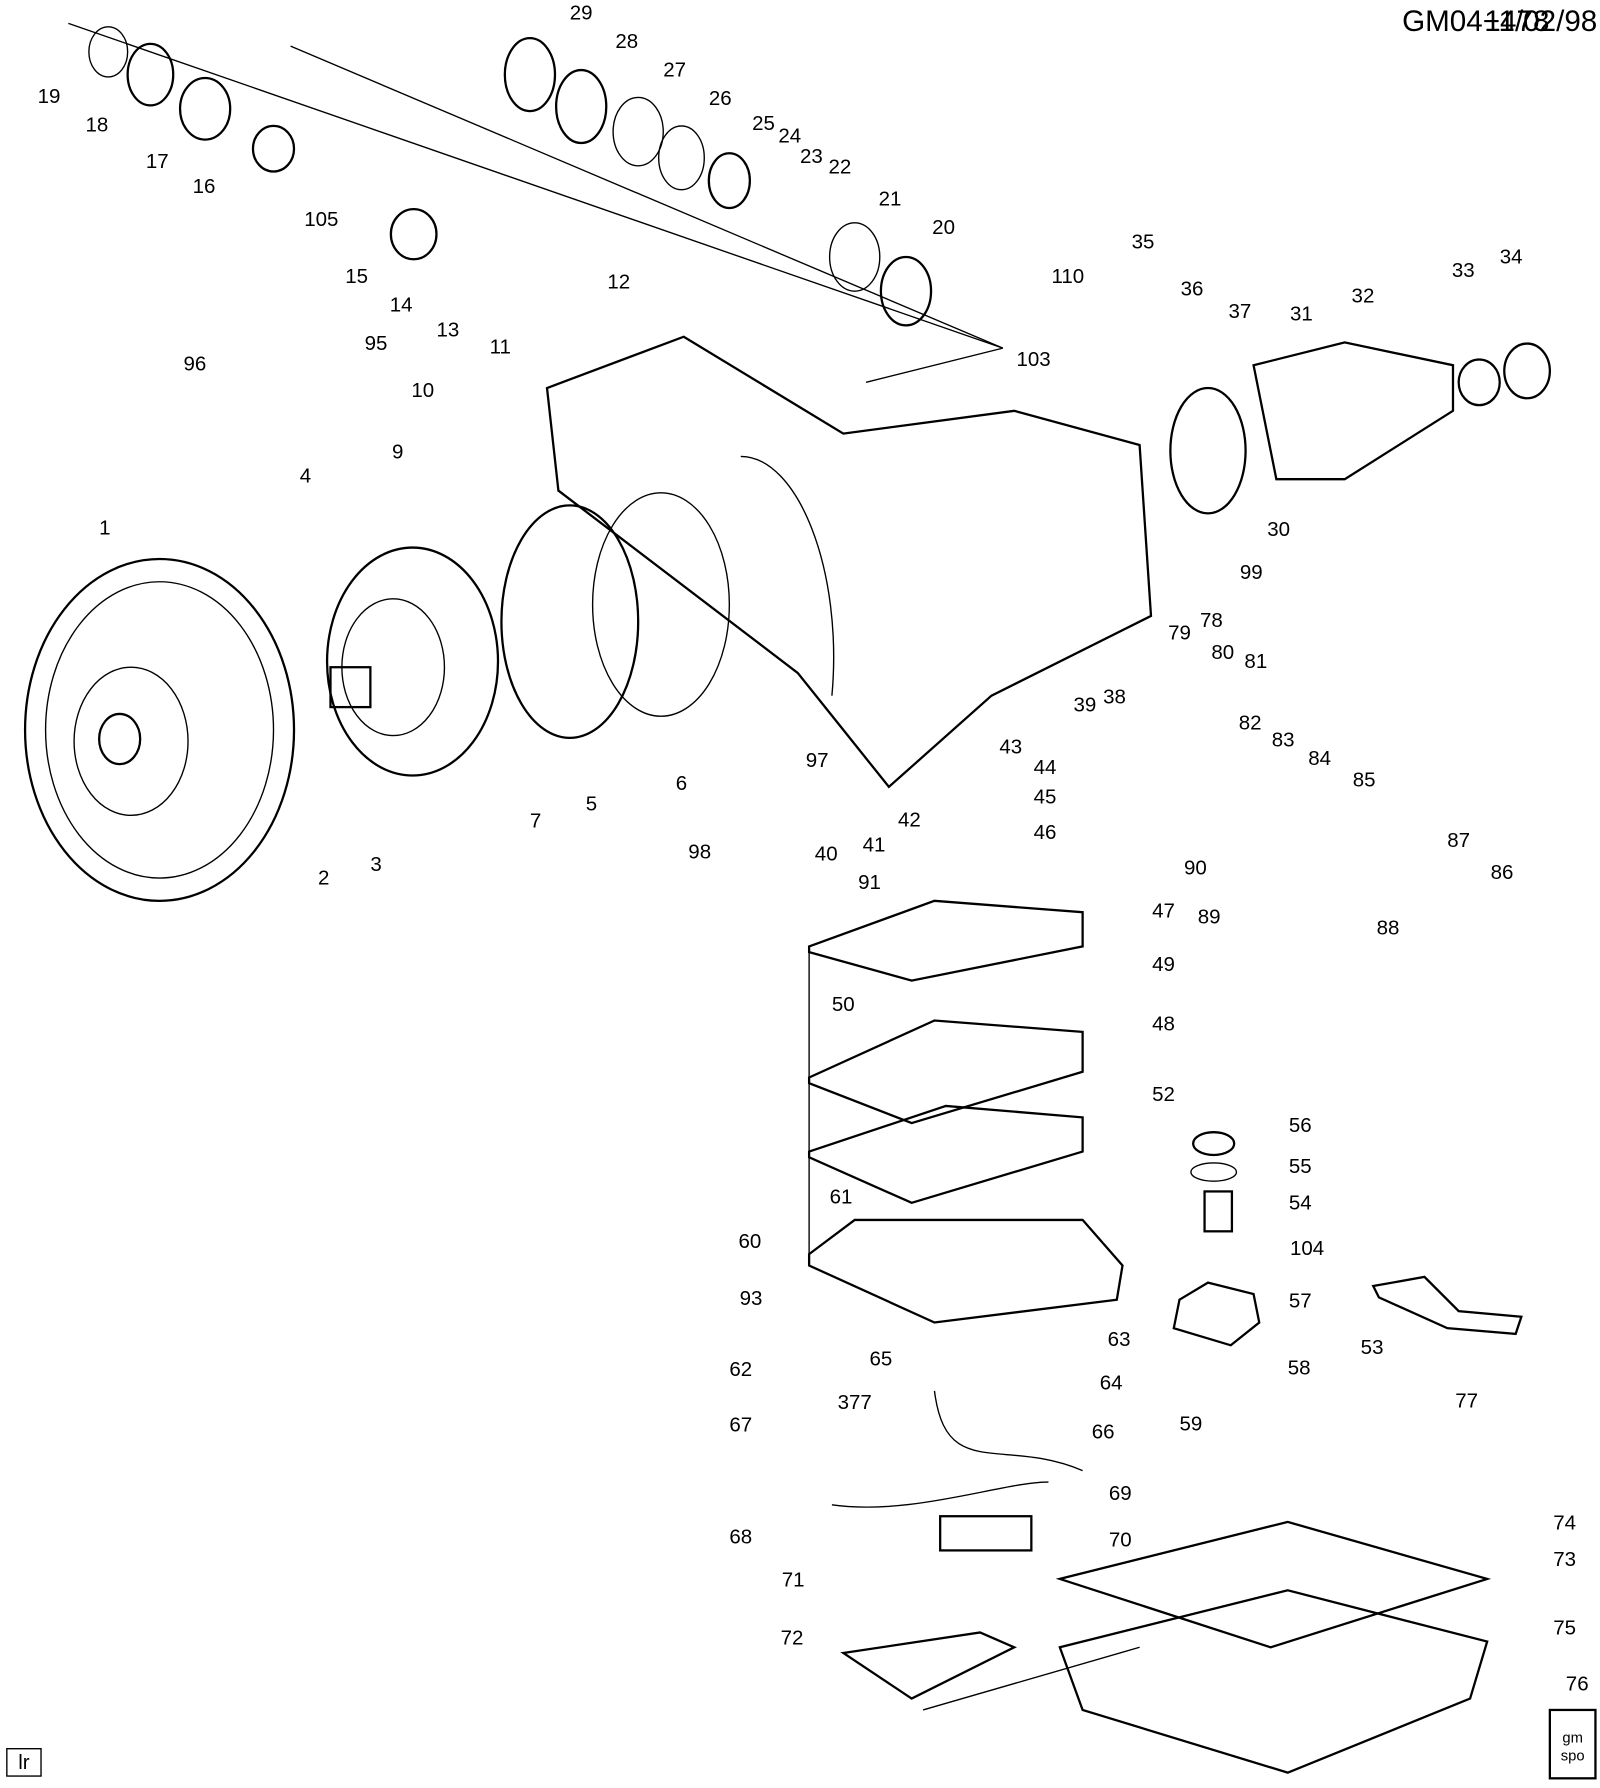  I want to click on callout-label: 20, so click(943, 227).